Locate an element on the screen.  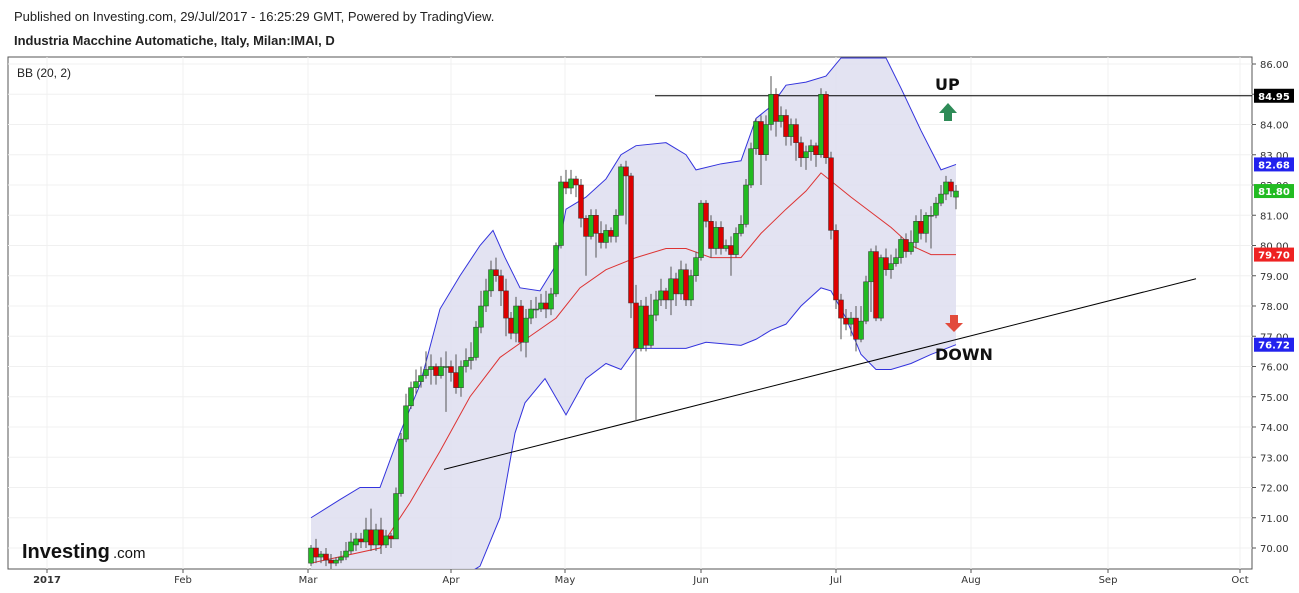
x-tick-label: Oct is located at coordinates (1239, 580).